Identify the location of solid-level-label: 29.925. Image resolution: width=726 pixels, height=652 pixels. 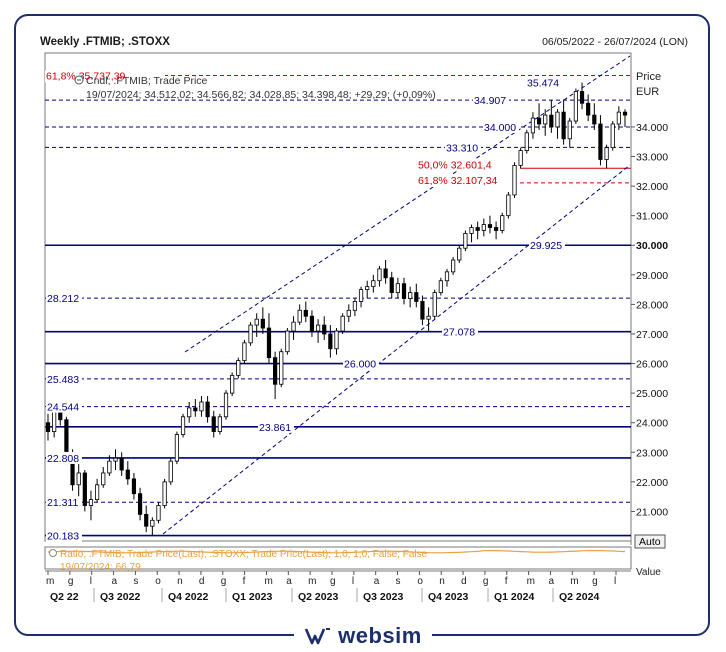
(546, 246).